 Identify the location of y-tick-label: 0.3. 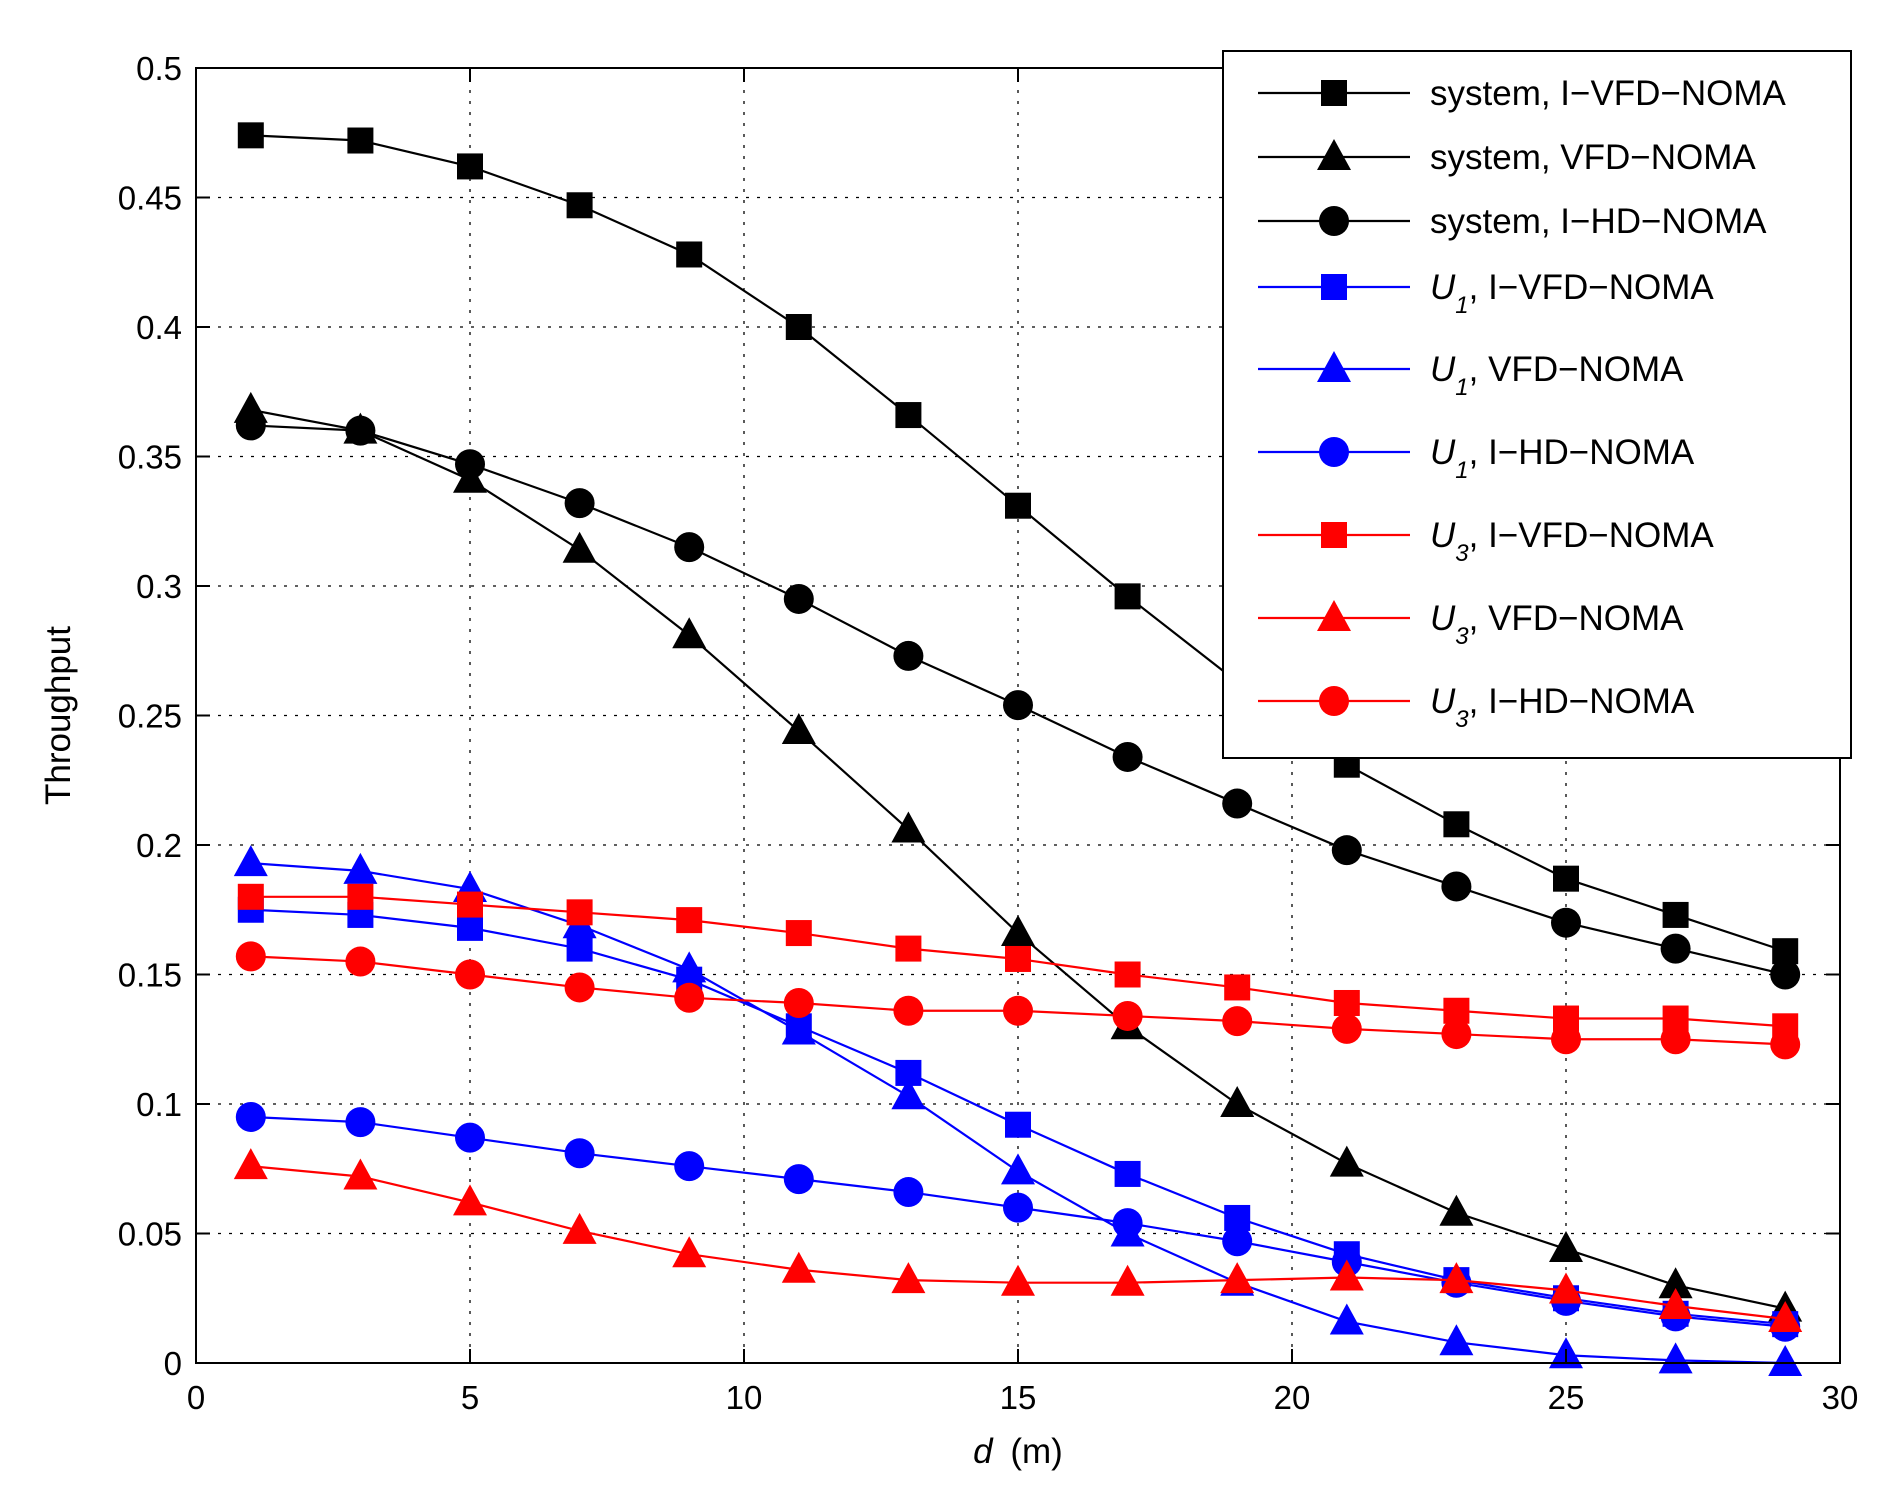
(159, 586).